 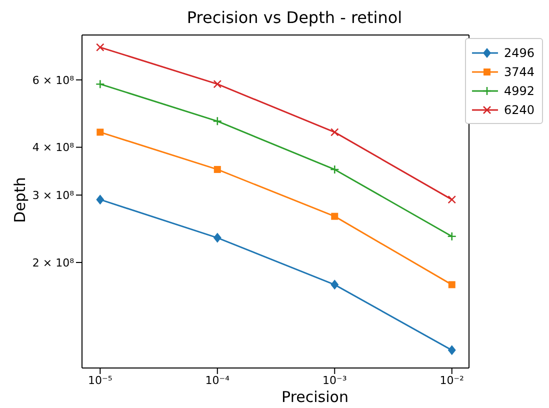 I want to click on legend-label: 4992, so click(x=519, y=91).